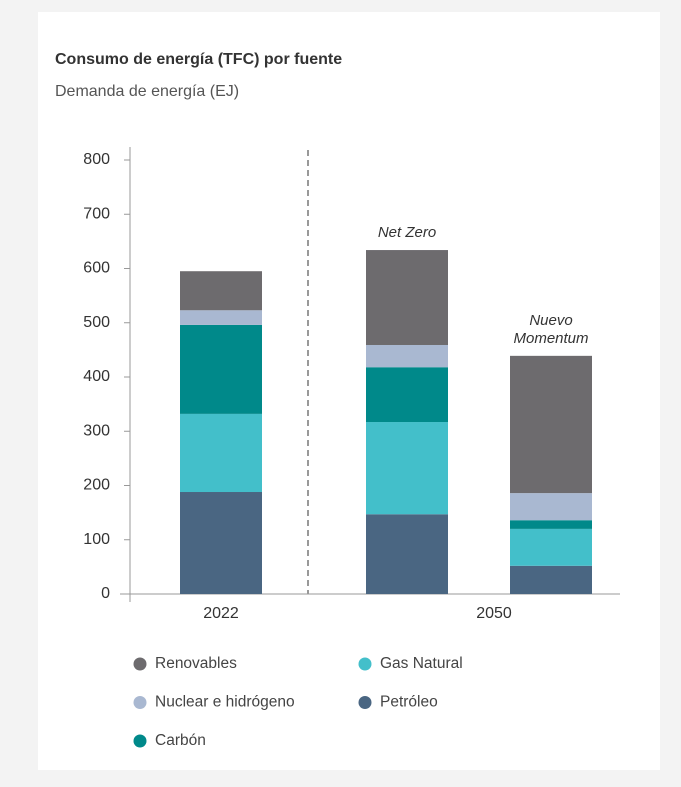 The width and height of the screenshot is (681, 787). What do you see at coordinates (221, 613) in the screenshot?
I see `x-tick-label: 2022` at bounding box center [221, 613].